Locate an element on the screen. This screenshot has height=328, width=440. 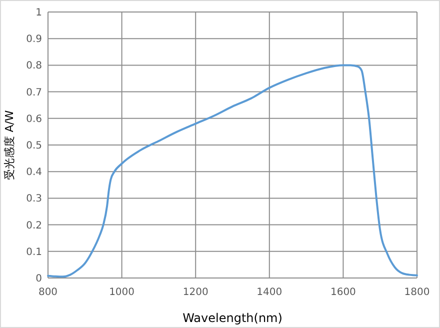
y-tick-label: 0.9 is located at coordinates (34, 40).